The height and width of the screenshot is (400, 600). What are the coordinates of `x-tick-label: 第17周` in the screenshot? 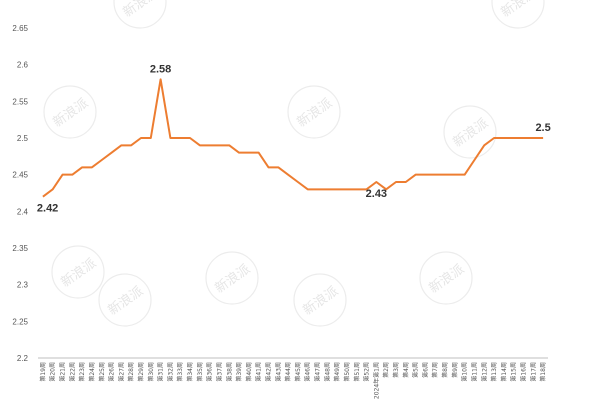 It's located at (533, 372).